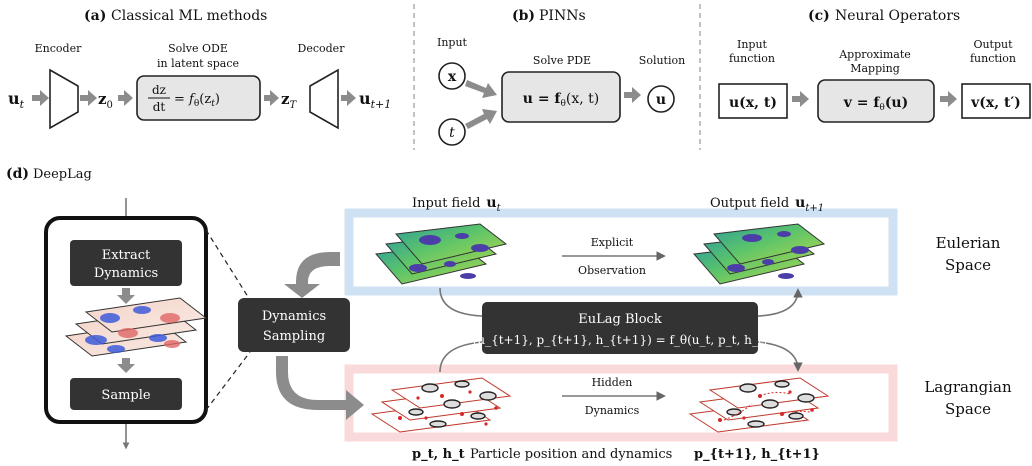  I want to click on ut-symbol: ut, so click(16, 100).